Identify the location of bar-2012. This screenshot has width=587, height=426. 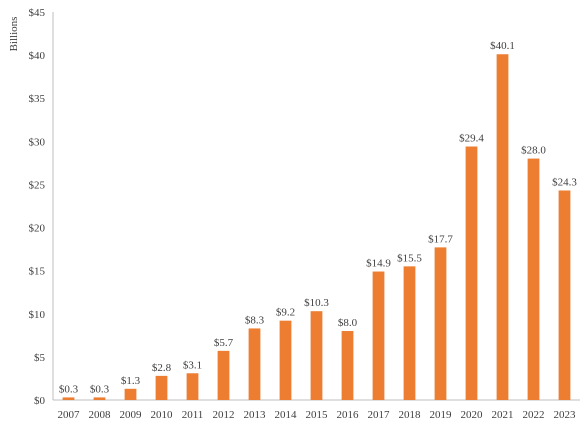
(223, 375).